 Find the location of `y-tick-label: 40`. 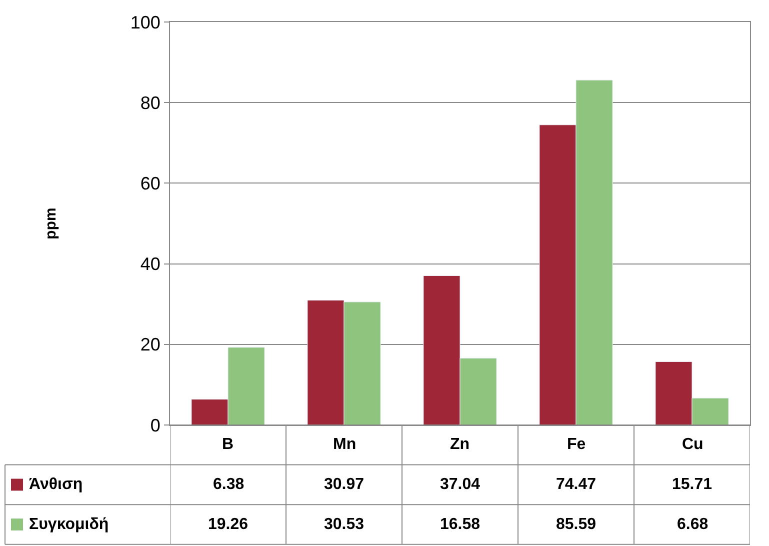

y-tick-label: 40 is located at coordinates (150, 264).